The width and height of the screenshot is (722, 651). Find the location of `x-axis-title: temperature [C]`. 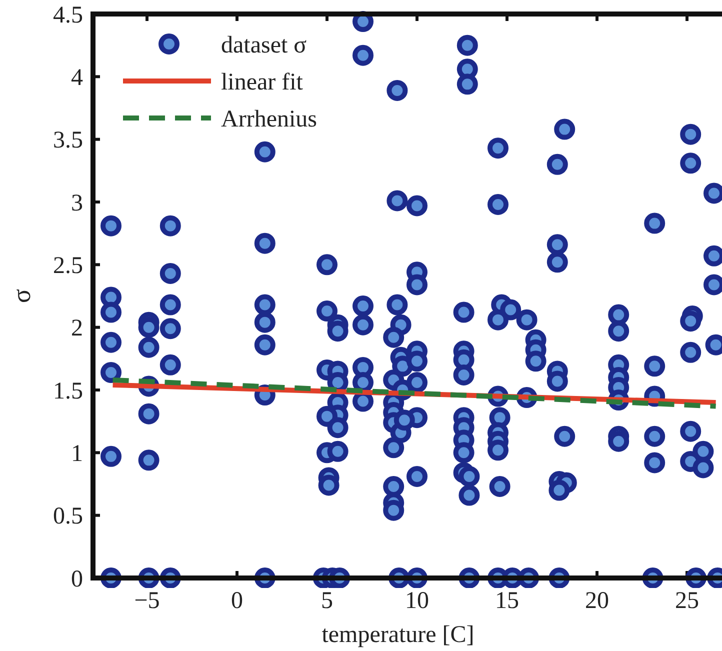

x-axis-title: temperature [C] is located at coordinates (398, 635).